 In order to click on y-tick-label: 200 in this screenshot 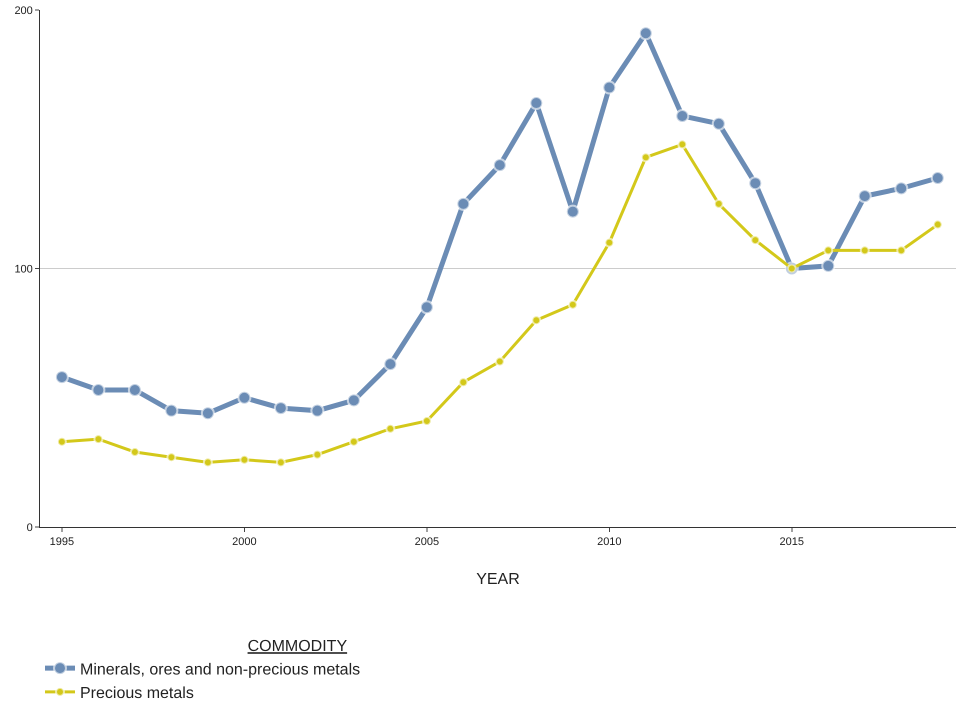, I will do `click(23, 10)`.